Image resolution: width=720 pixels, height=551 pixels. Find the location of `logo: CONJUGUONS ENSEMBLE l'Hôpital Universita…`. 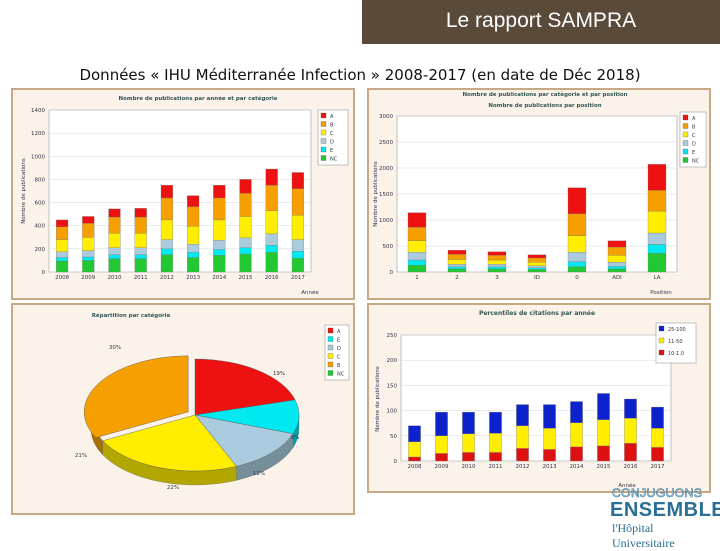

logo: CONJUGUONS ENSEMBLE l'Hôpital Universita… is located at coordinates (663, 518).